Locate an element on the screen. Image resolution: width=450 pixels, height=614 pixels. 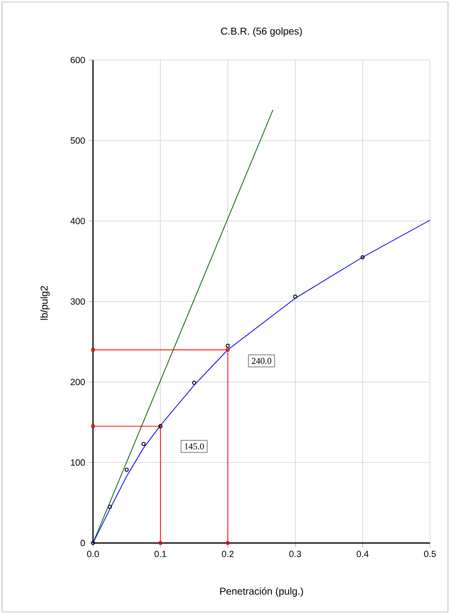
x-axis-title: Penetración (pulg.) is located at coordinates (261, 592).